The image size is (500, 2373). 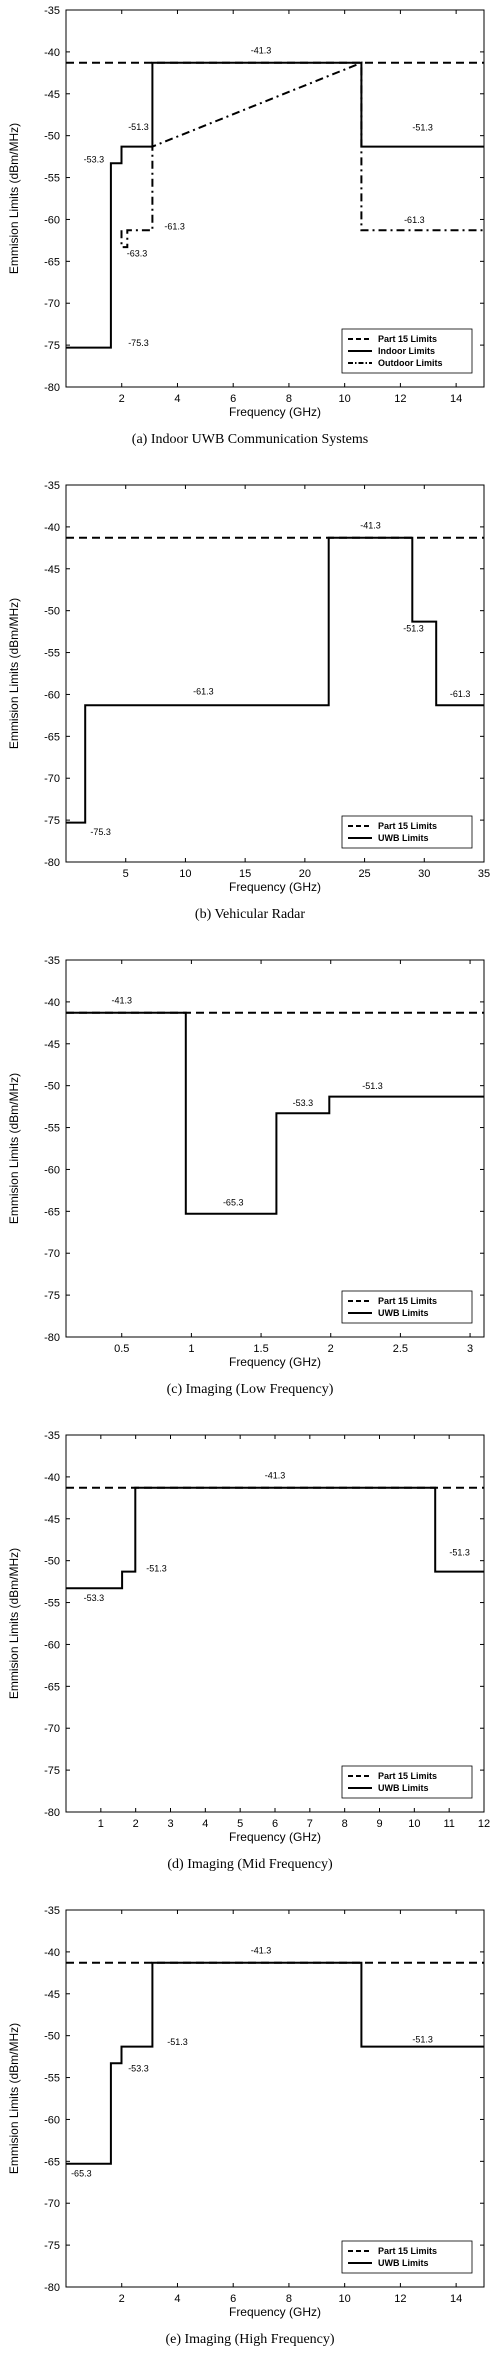 I want to click on figure-caption: (d) Imaging (Mid Frequency), so click(x=250, y=1864).